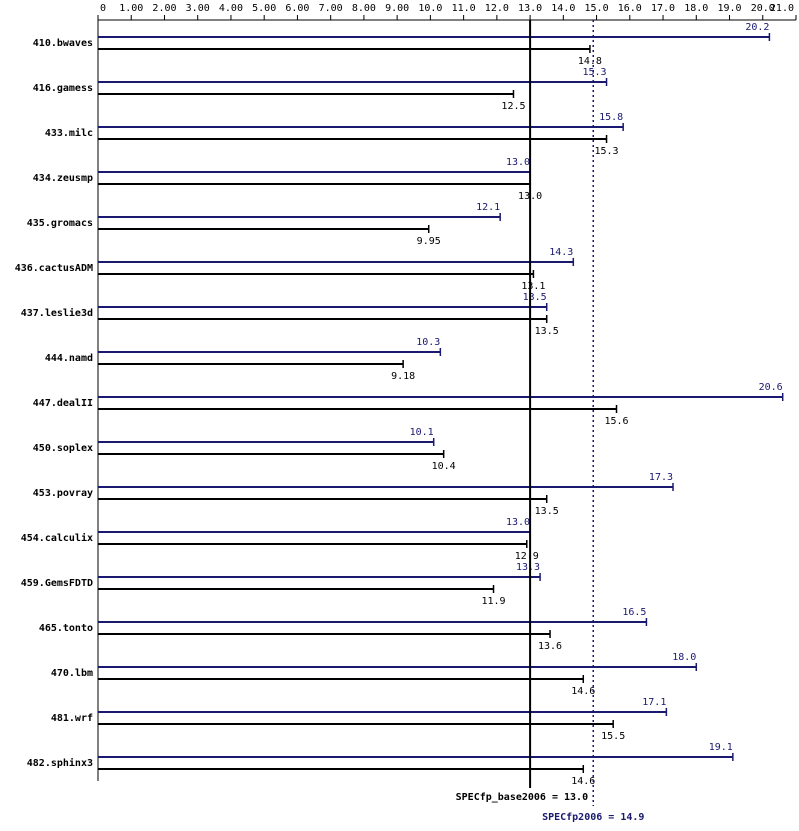 Image resolution: width=799 pixels, height=831 pixels. Describe the element at coordinates (63, 403) in the screenshot. I see `category-label: 447.dealII` at that location.